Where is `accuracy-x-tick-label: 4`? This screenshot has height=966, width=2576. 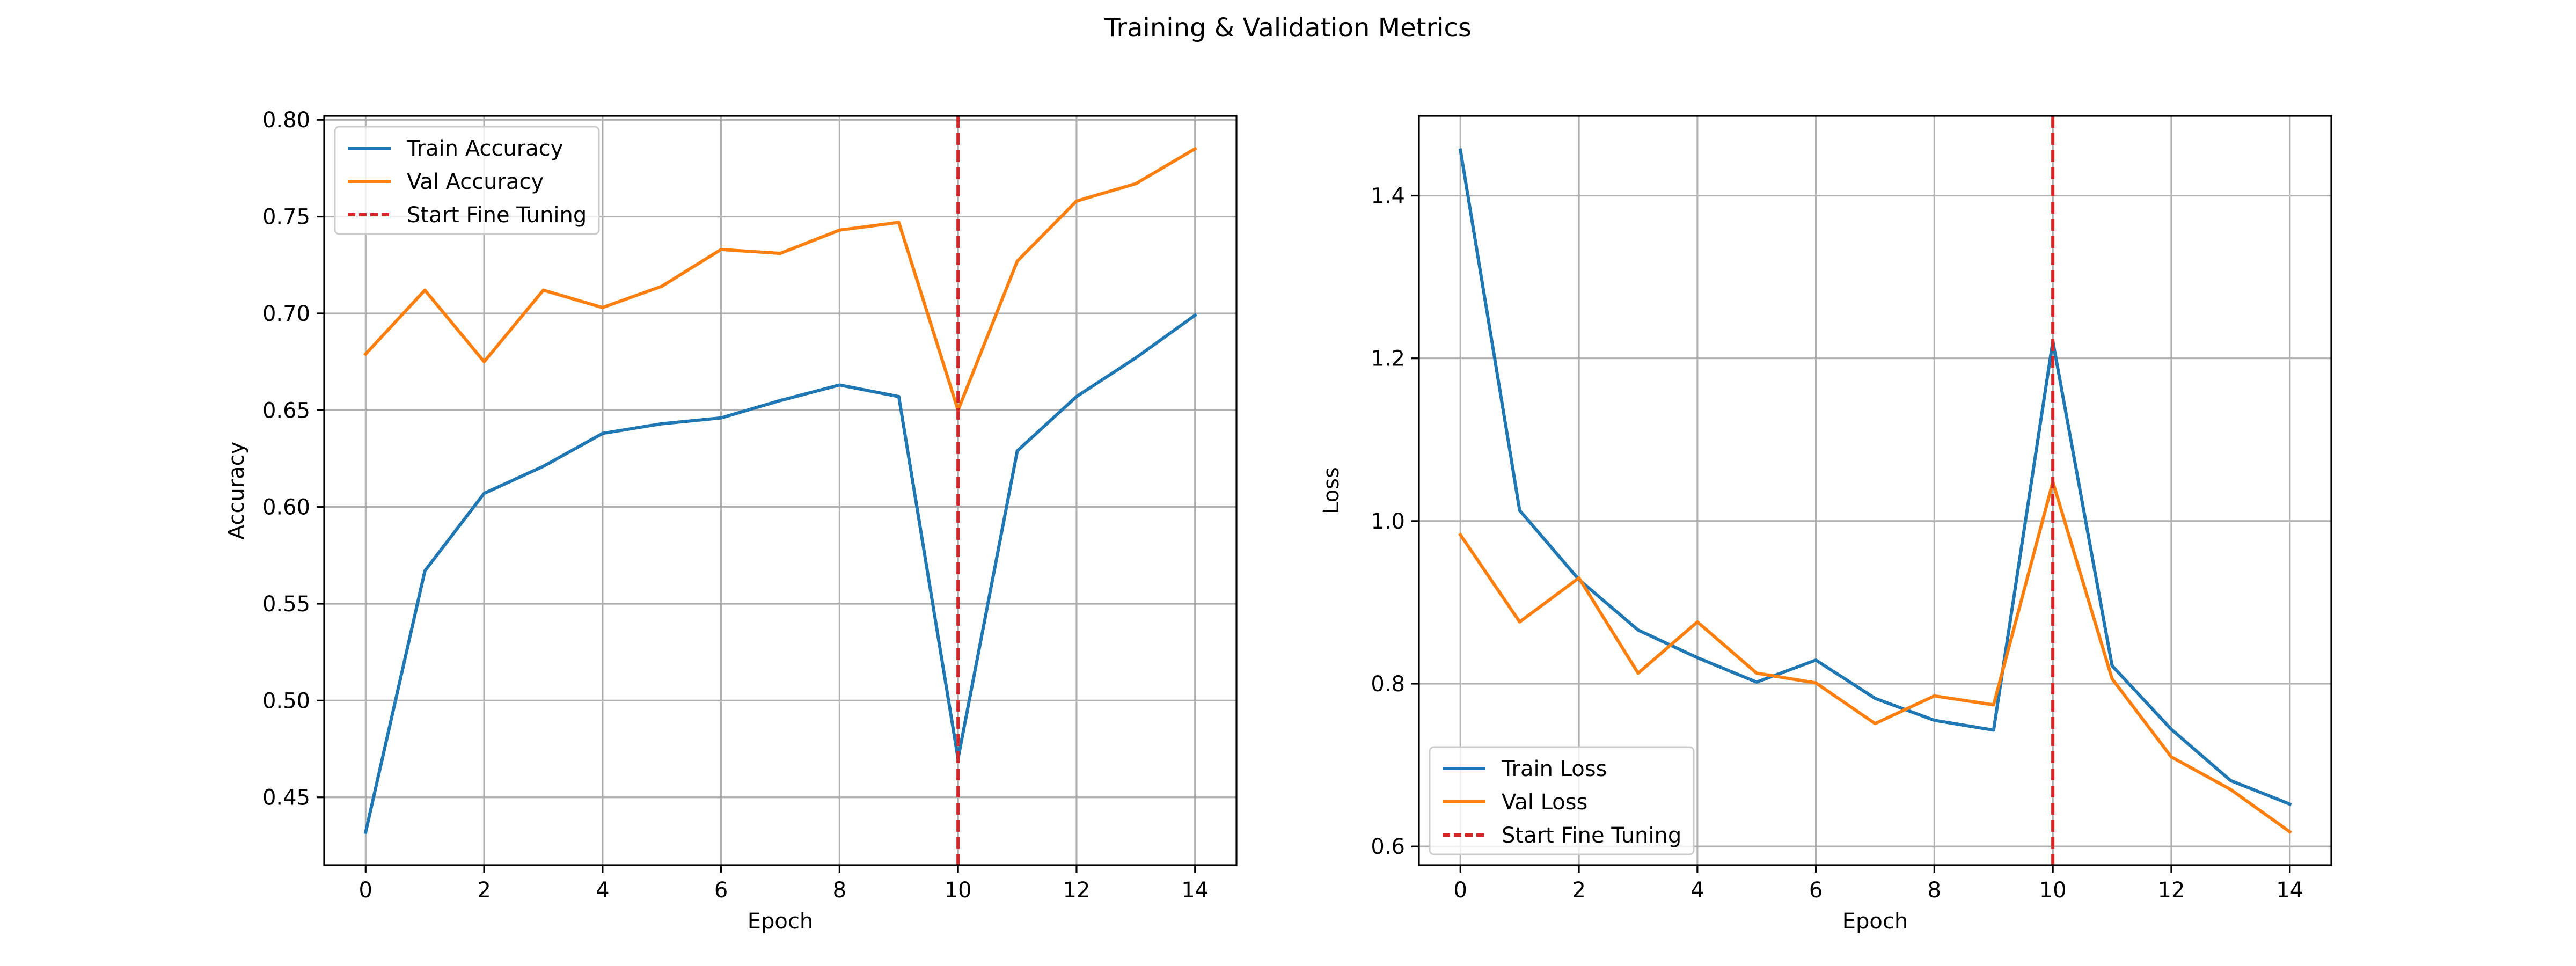 accuracy-x-tick-label: 4 is located at coordinates (602, 890).